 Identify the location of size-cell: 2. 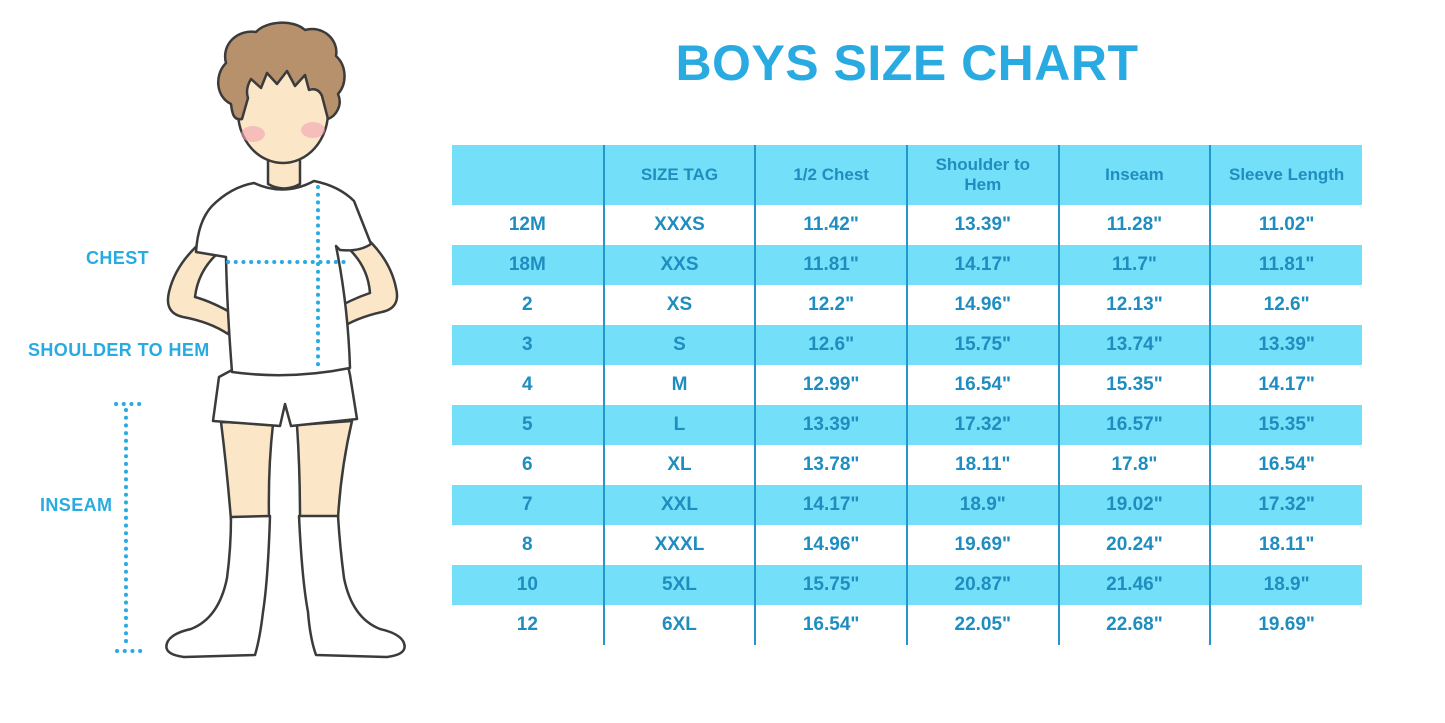
(527, 304).